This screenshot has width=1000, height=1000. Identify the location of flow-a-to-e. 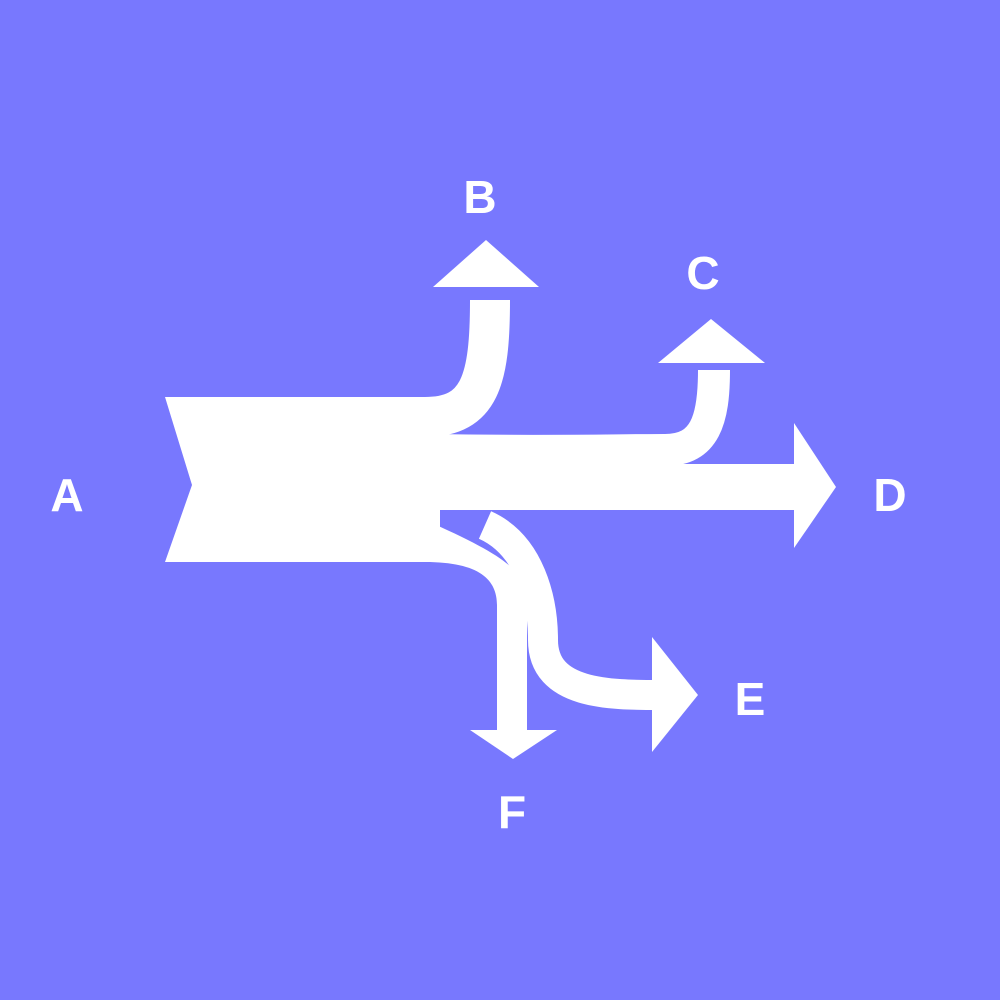
(569, 610).